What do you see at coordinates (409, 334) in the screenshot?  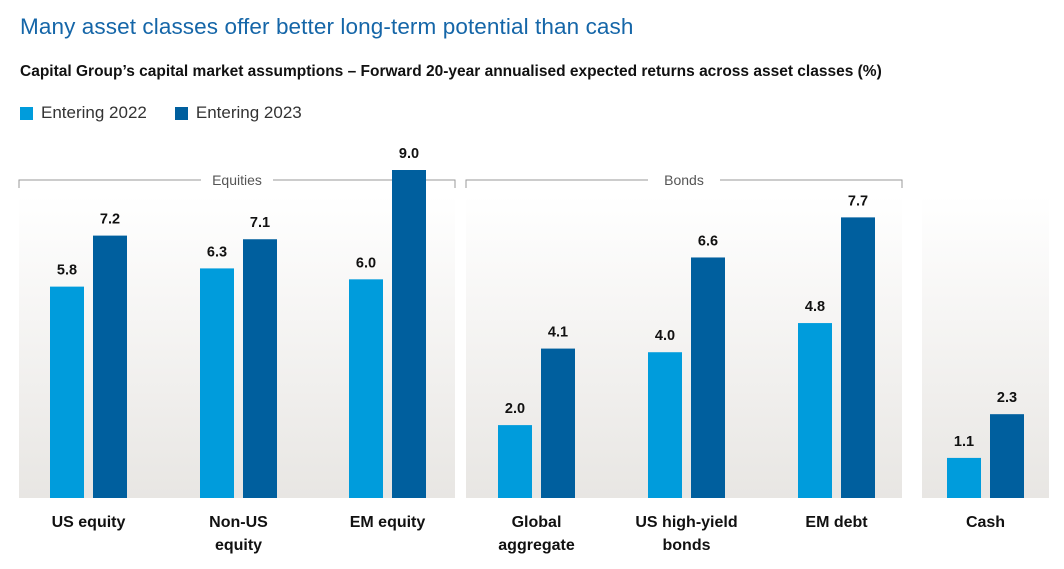 I see `bar-em-equity-2023` at bounding box center [409, 334].